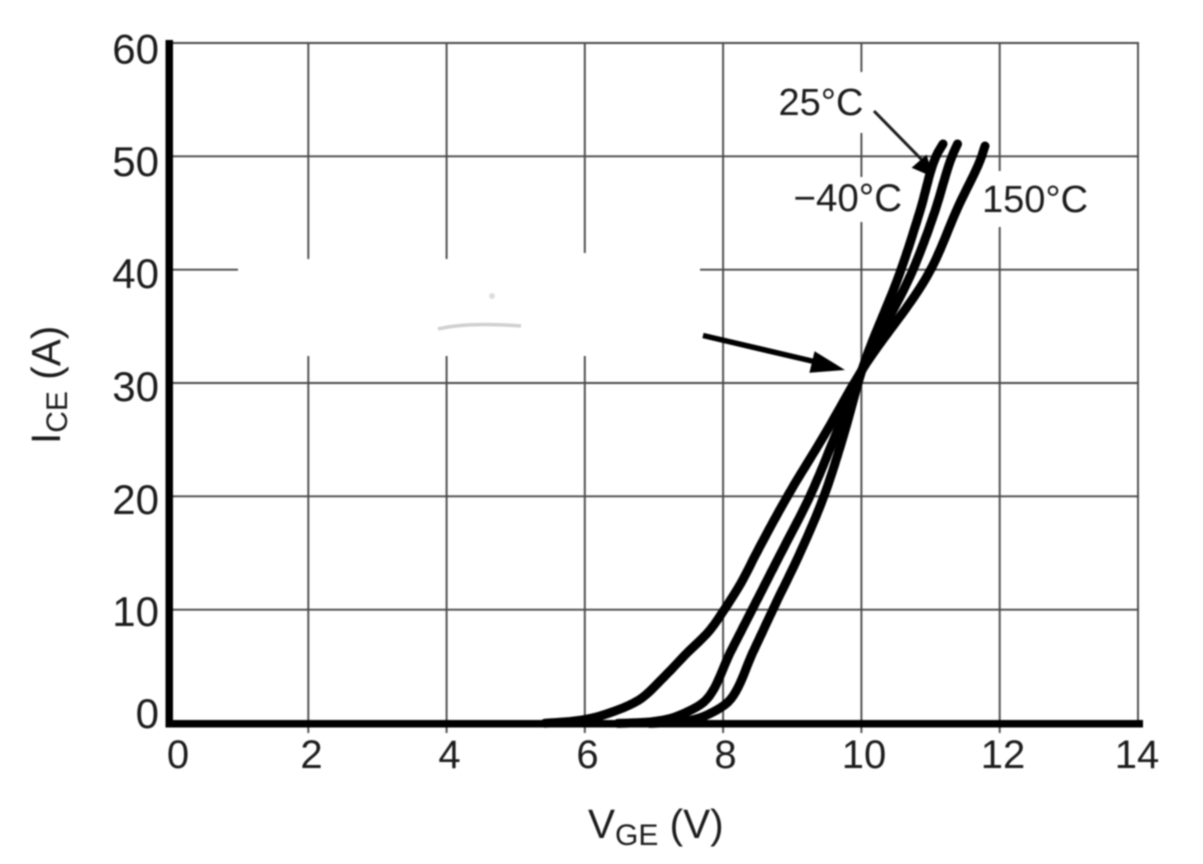 This screenshot has height=864, width=1203. What do you see at coordinates (135, 49) in the screenshot?
I see `svg-text: 60` at bounding box center [135, 49].